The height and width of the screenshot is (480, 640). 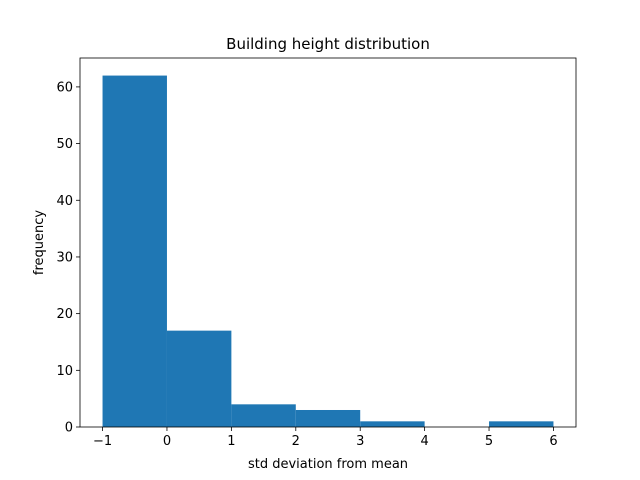 I want to click on y-axis: 0 10 20 30 40 50 60, so click(x=68, y=257).